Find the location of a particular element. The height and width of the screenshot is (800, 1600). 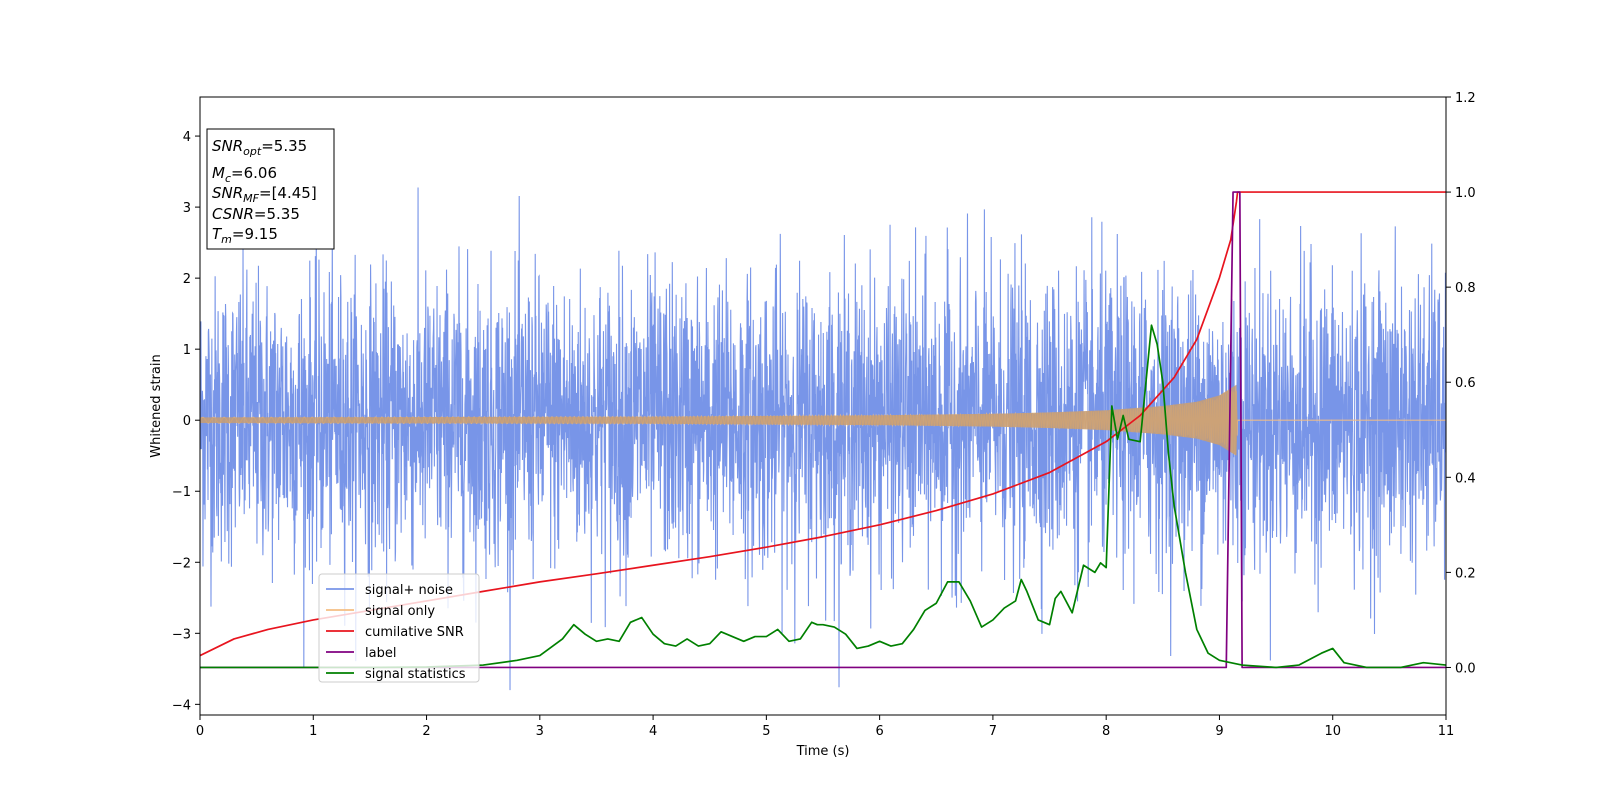

legend-signal-noise: signal+ noise is located at coordinates (389, 590).